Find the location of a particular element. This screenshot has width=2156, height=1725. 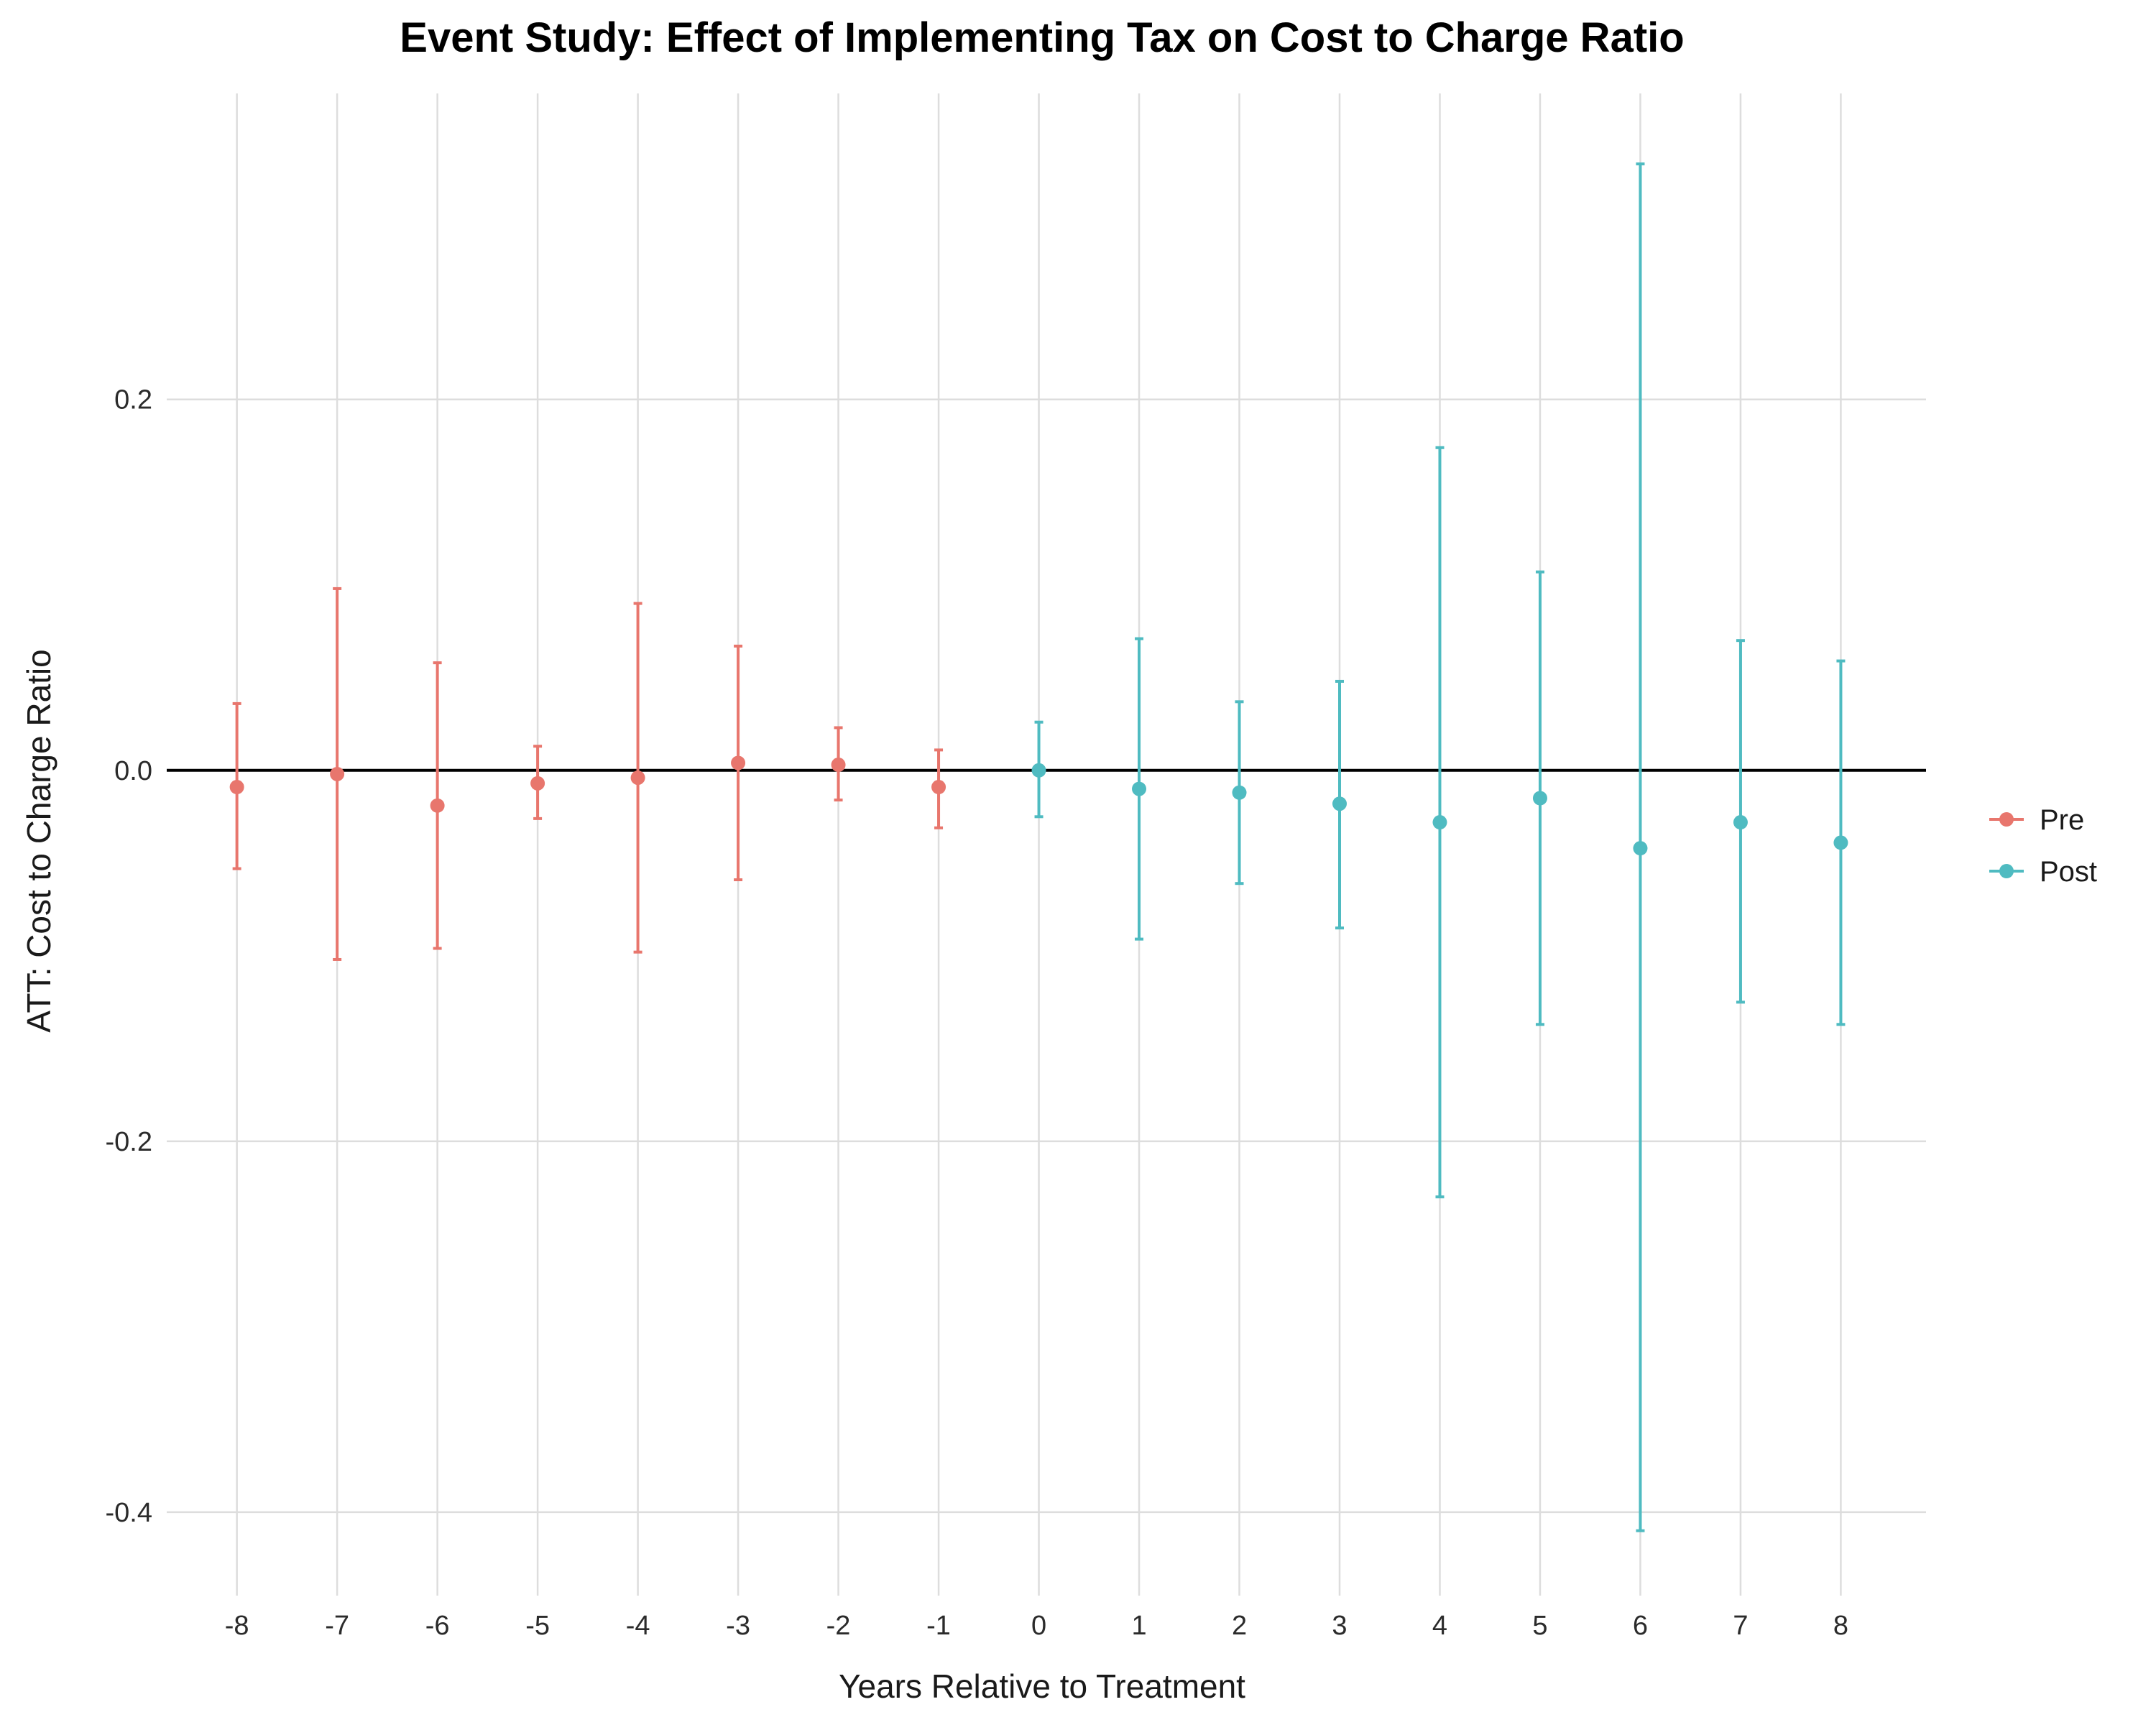

y-tick-label: 0.2 is located at coordinates (133, 400).